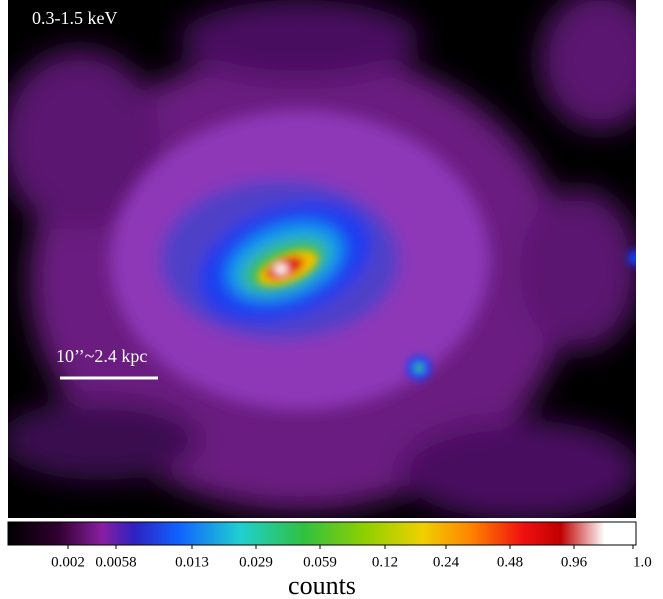  What do you see at coordinates (192, 562) in the screenshot?
I see `colorbar-tick-label: 0.013` at bounding box center [192, 562].